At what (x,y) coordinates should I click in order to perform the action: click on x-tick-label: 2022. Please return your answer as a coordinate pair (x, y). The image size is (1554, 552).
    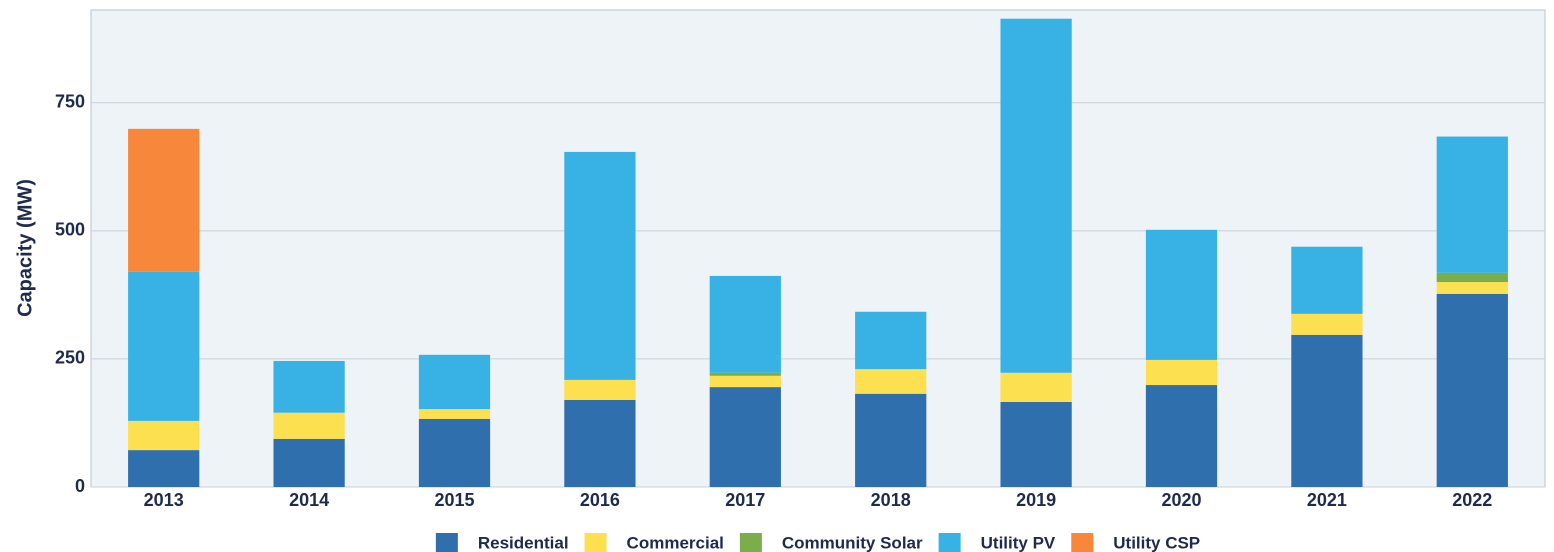
    Looking at the image, I should click on (1472, 500).